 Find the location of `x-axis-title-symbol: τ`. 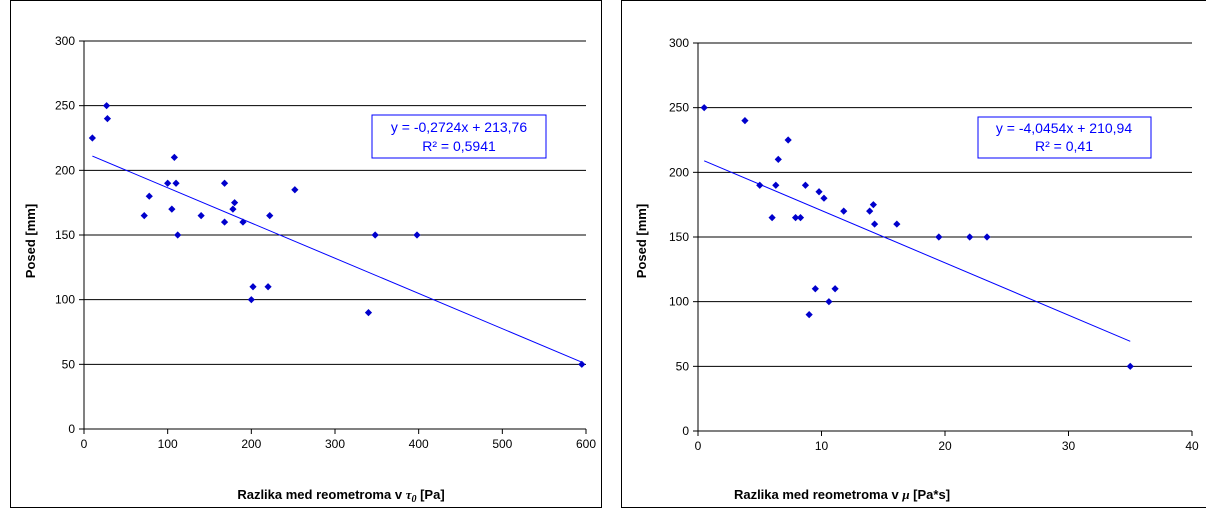

x-axis-title-symbol: τ is located at coordinates (409, 494).